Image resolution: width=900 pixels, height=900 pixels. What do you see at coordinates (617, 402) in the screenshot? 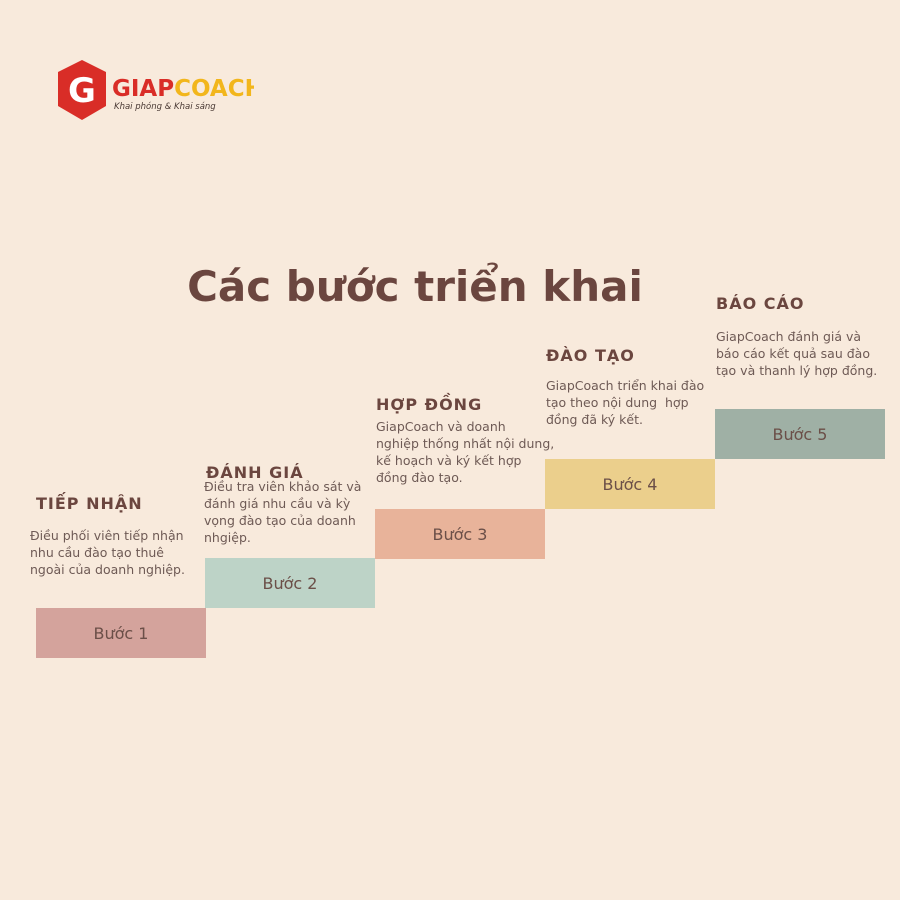
I see `description-line: tạo theo nội dung hợp` at bounding box center [617, 402].